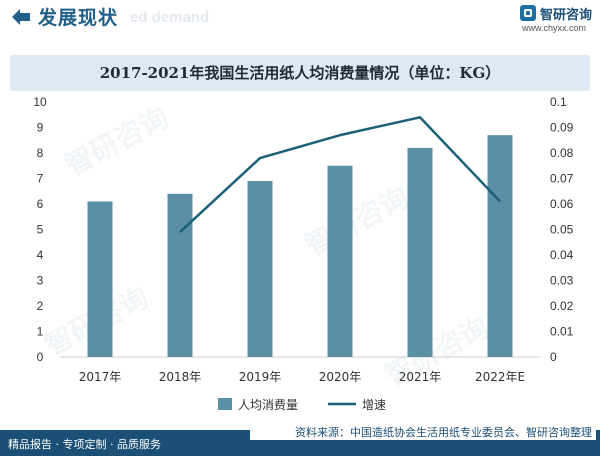 The height and width of the screenshot is (456, 600). Describe the element at coordinates (562, 153) in the screenshot. I see `y-right-tick-label: 0.08` at that location.